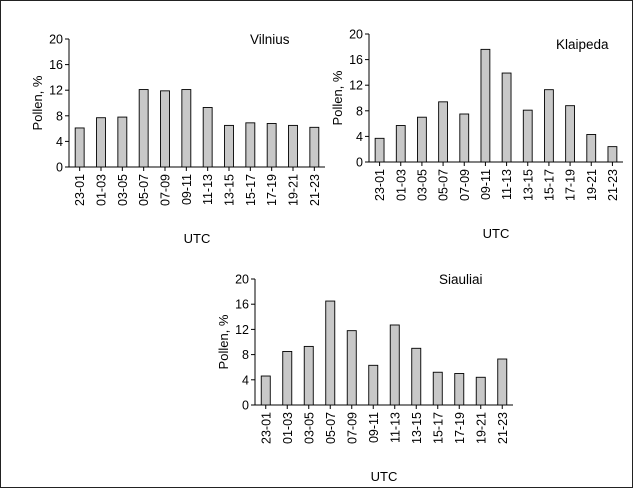  I want to click on vilnius-y-tick-label: 8, so click(59, 116).